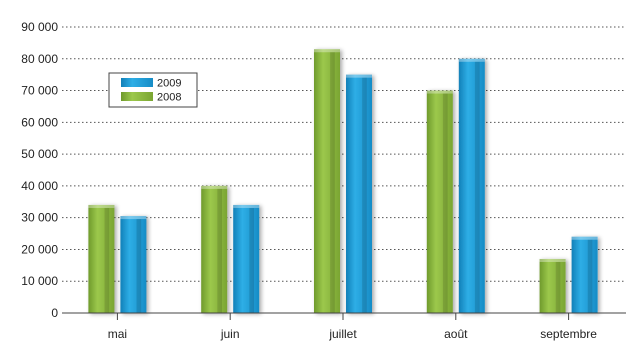 The width and height of the screenshot is (632, 342). What do you see at coordinates (39, 59) in the screenshot?
I see `y-tick-label: 80 000` at bounding box center [39, 59].